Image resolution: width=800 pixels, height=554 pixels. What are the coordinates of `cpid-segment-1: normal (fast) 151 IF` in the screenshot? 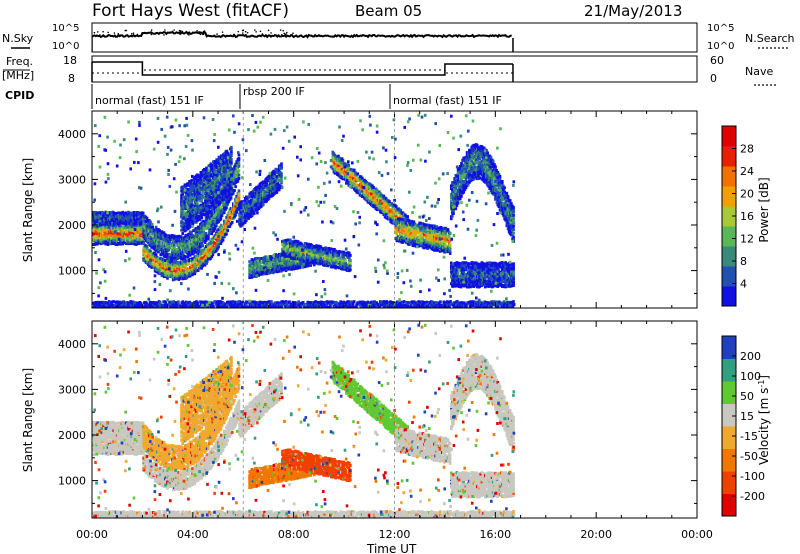 It's located at (149, 100).